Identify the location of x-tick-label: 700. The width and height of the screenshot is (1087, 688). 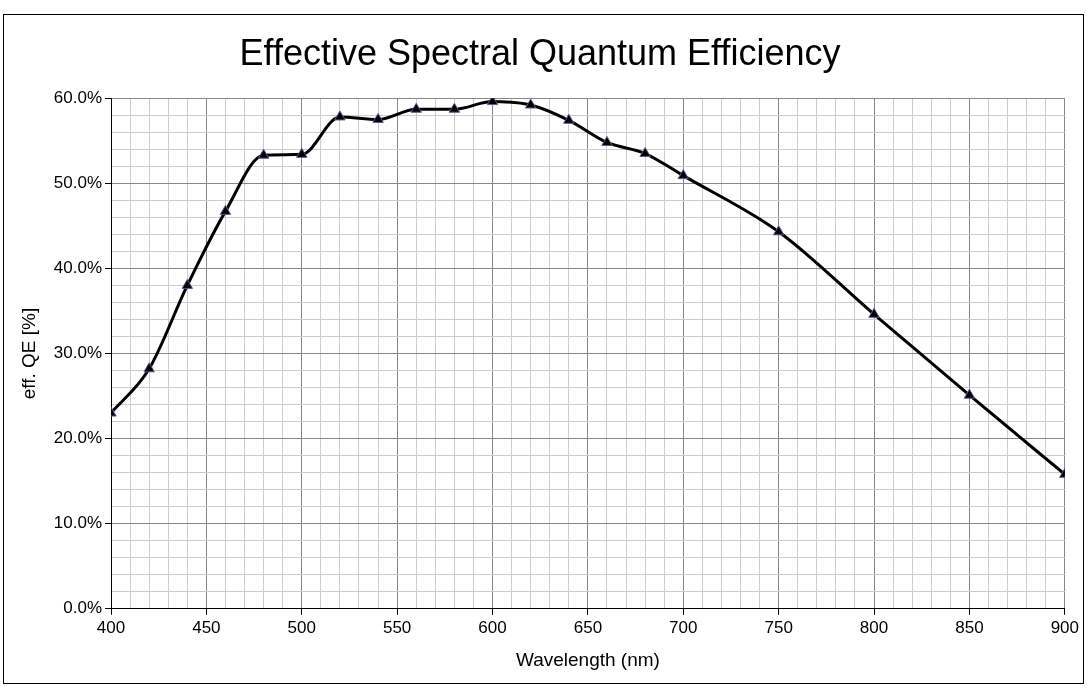
(683, 627).